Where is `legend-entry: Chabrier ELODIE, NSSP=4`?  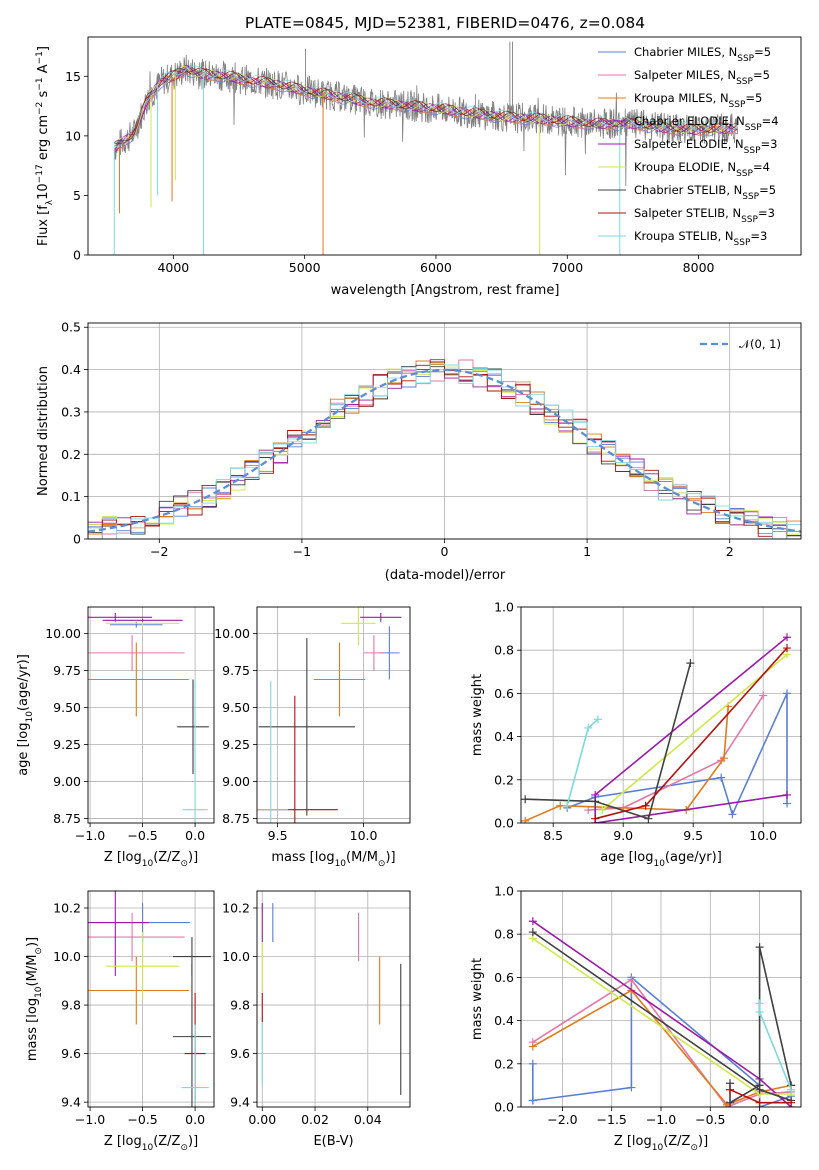
legend-entry: Chabrier ELODIE, NSSP=4 is located at coordinates (706, 123).